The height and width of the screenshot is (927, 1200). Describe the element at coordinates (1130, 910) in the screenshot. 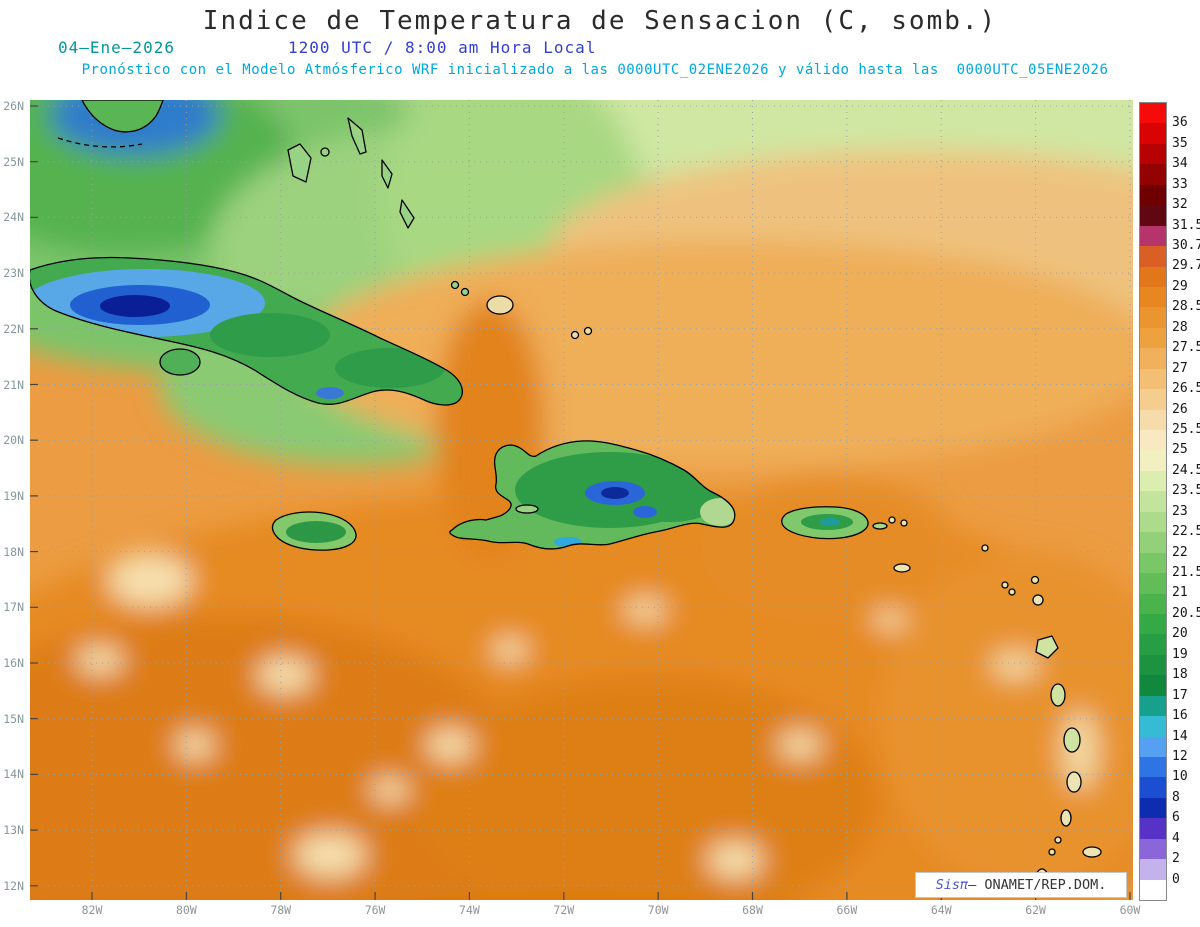

I see `lon-label: 60W` at that location.